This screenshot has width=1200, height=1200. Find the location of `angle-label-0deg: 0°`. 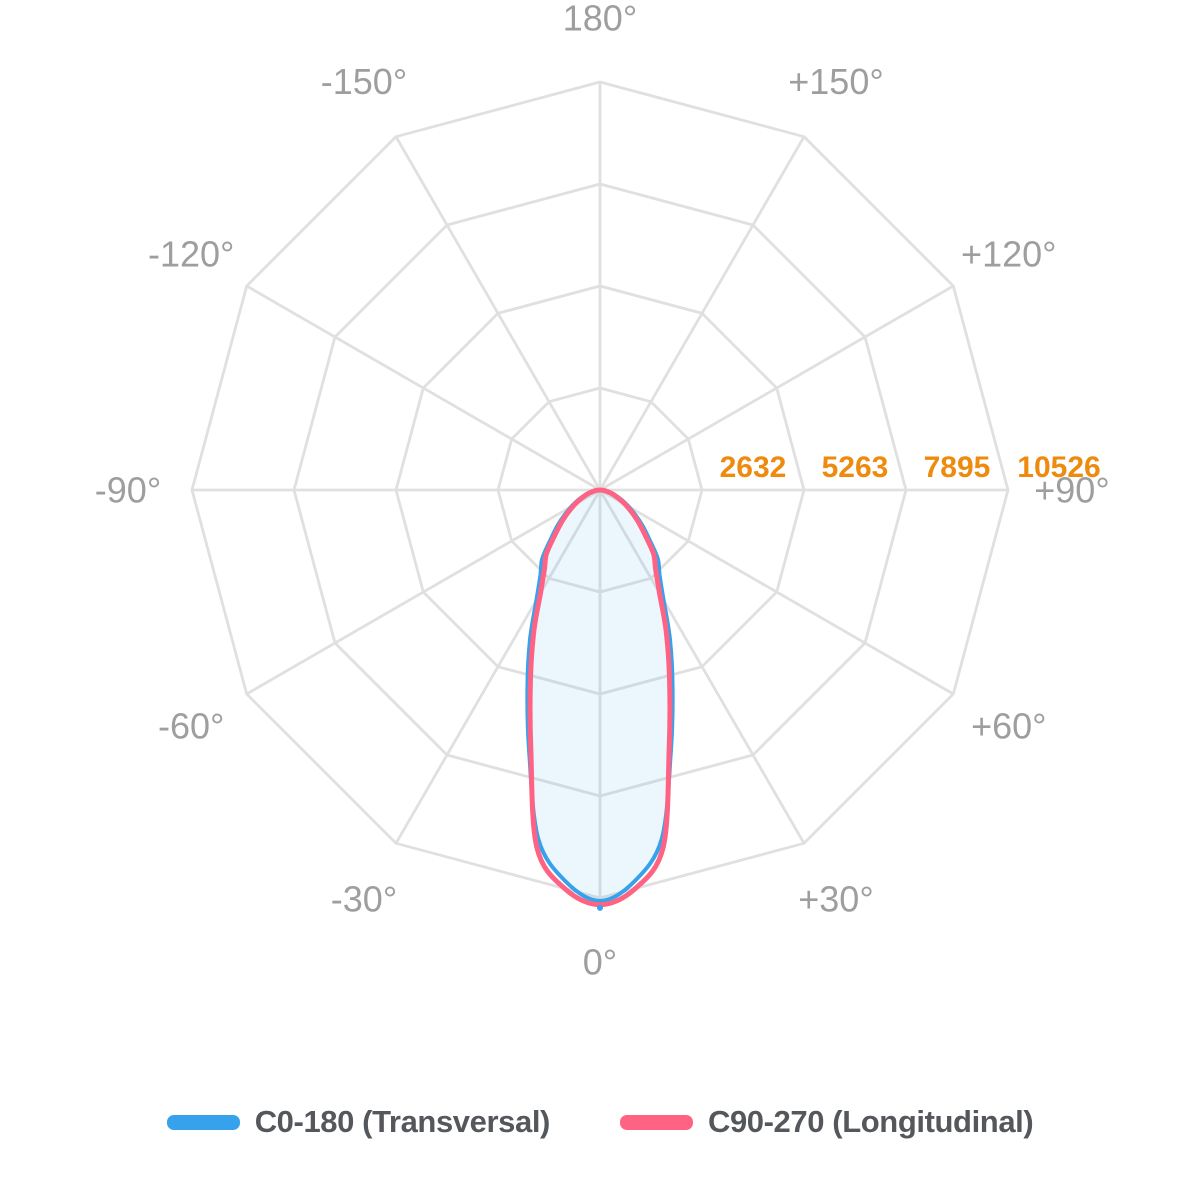

angle-label-0deg: 0° is located at coordinates (600, 962).